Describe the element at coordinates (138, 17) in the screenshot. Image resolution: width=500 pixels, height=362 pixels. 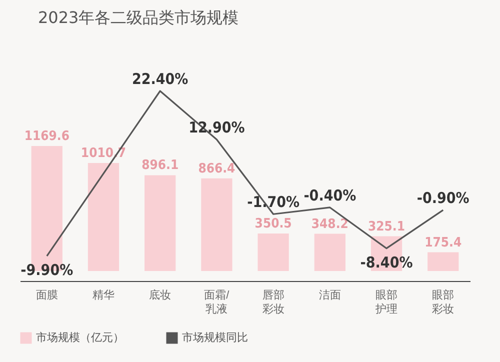
I see `chart-title: 2023年各二级品类市场规模` at that location.